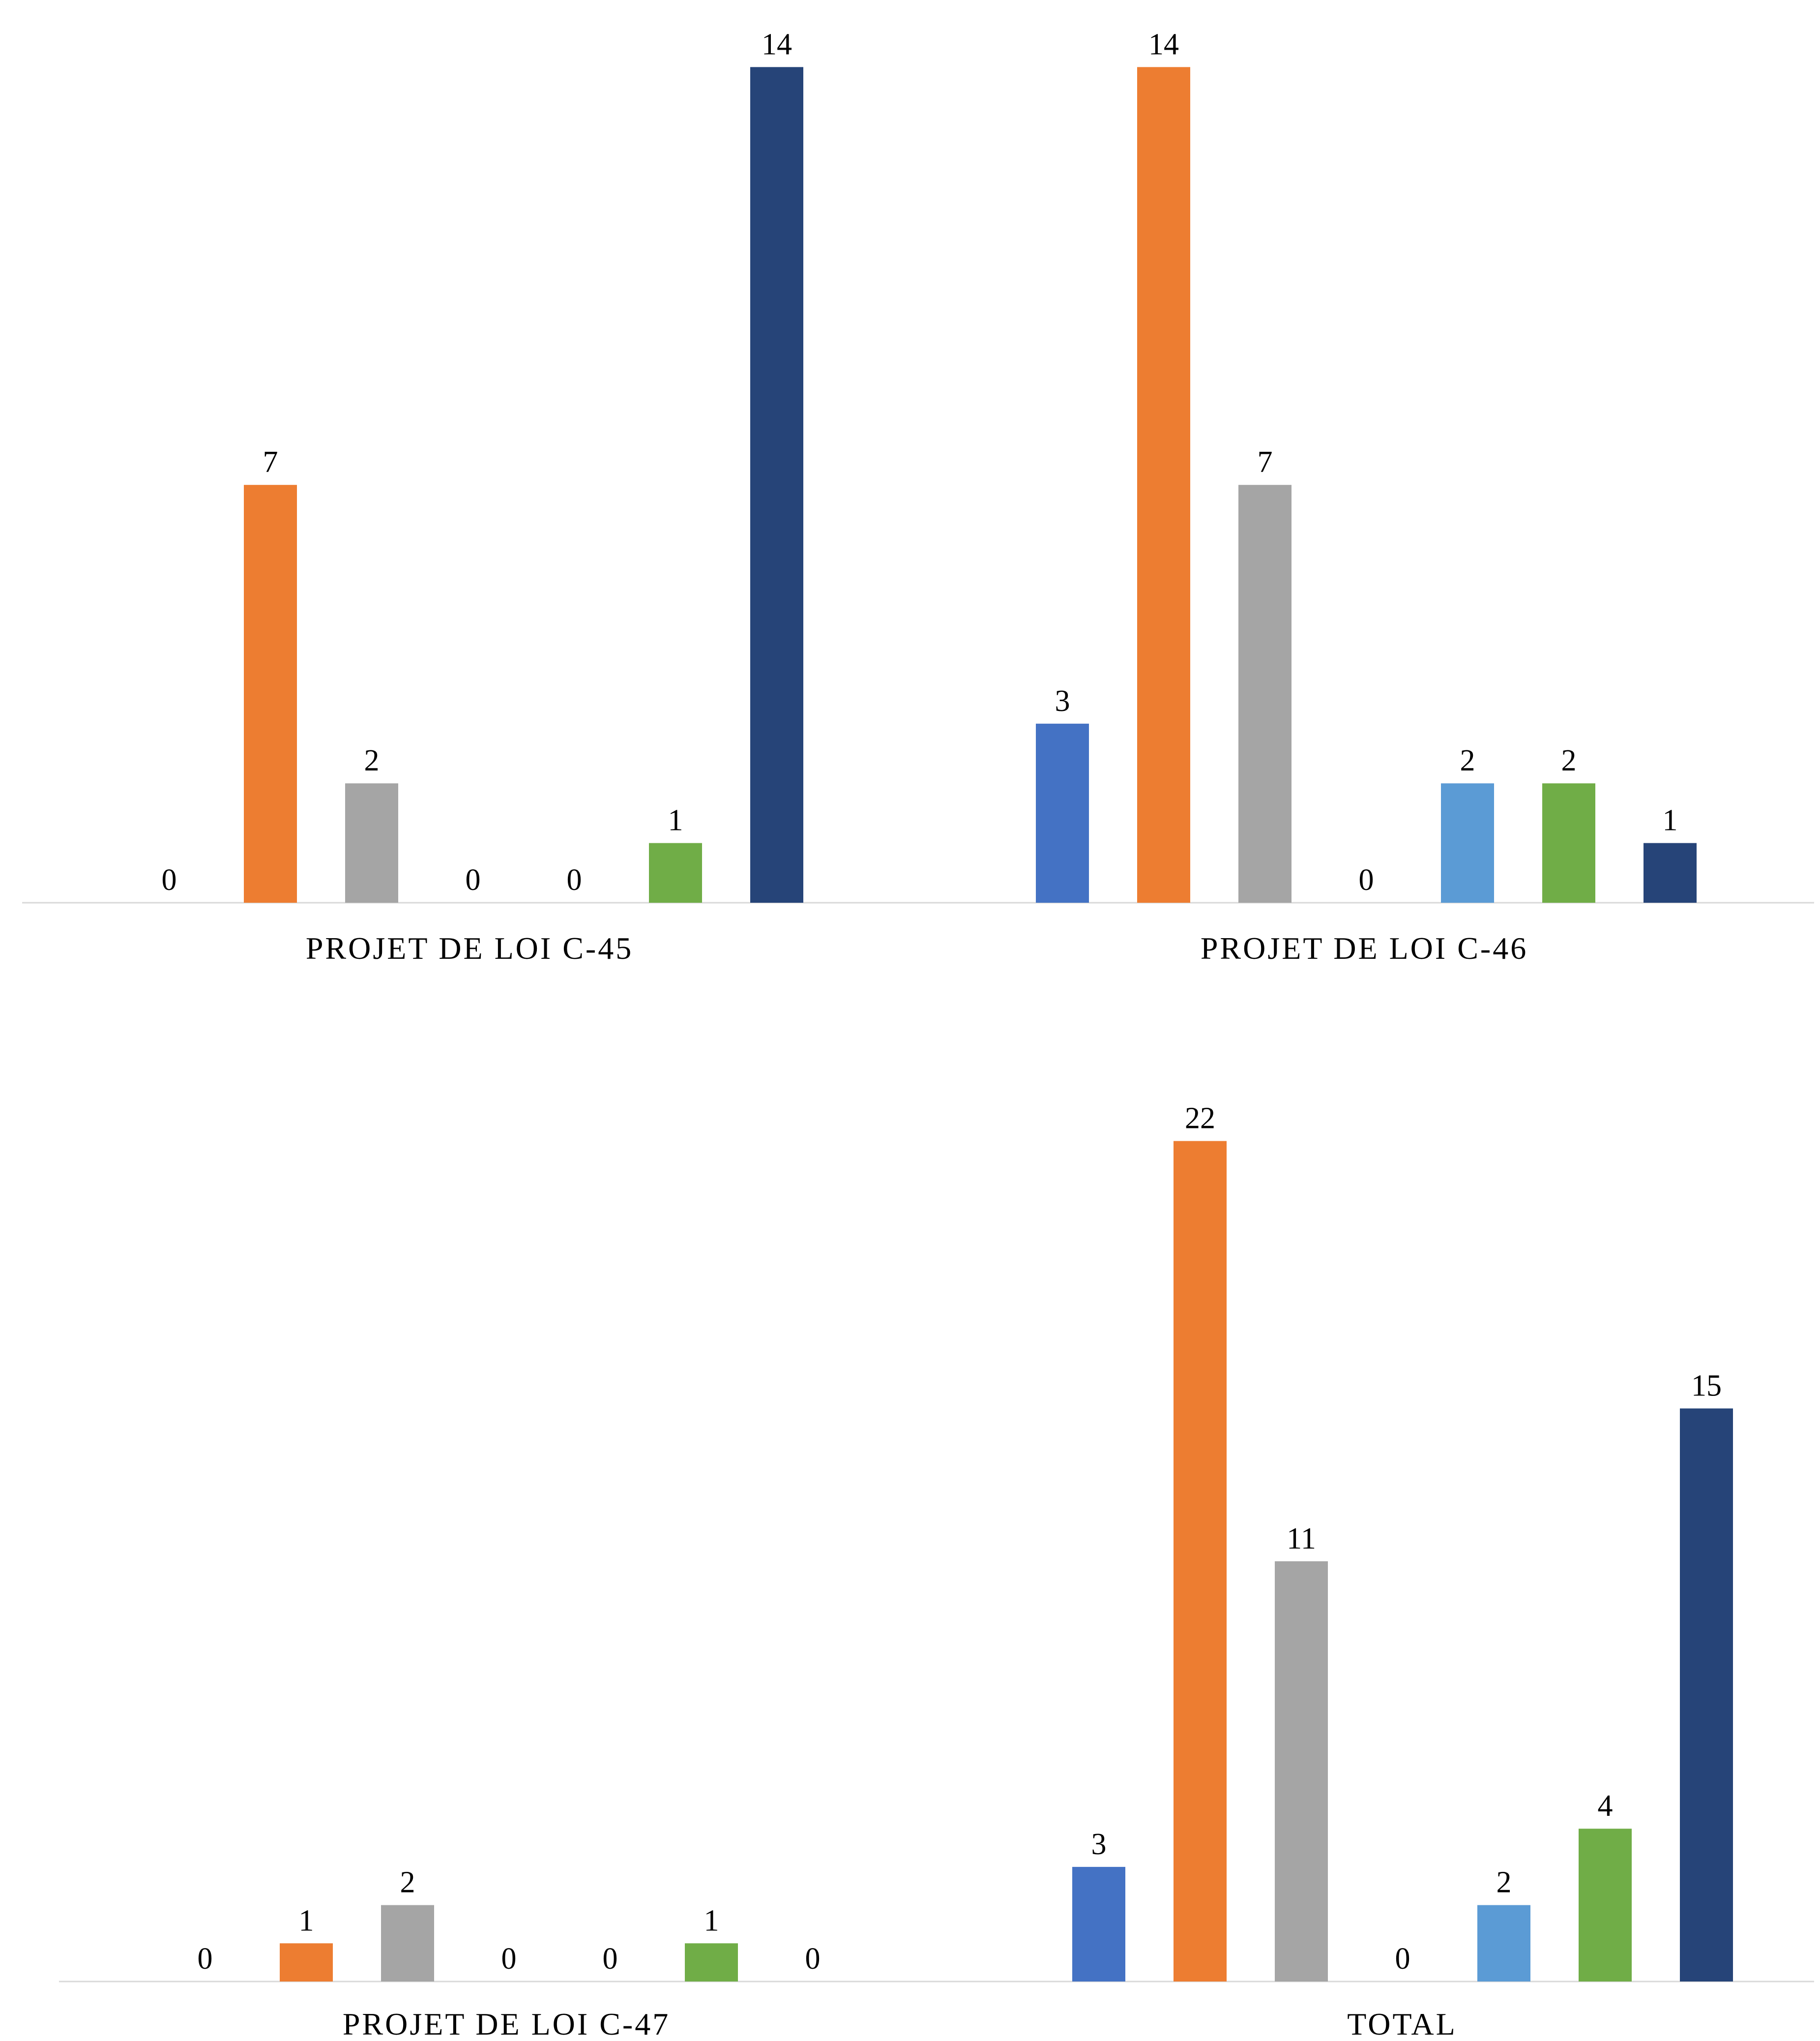 The image size is (1820, 2041). I want to click on category-label: PROJET DE LOI C-45, so click(469, 948).